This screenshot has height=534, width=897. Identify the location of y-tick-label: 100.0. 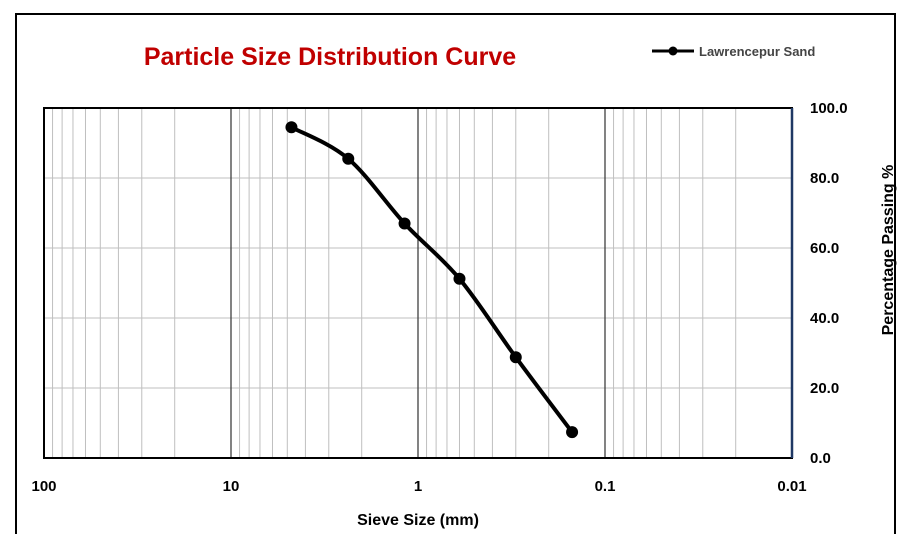
(829, 108).